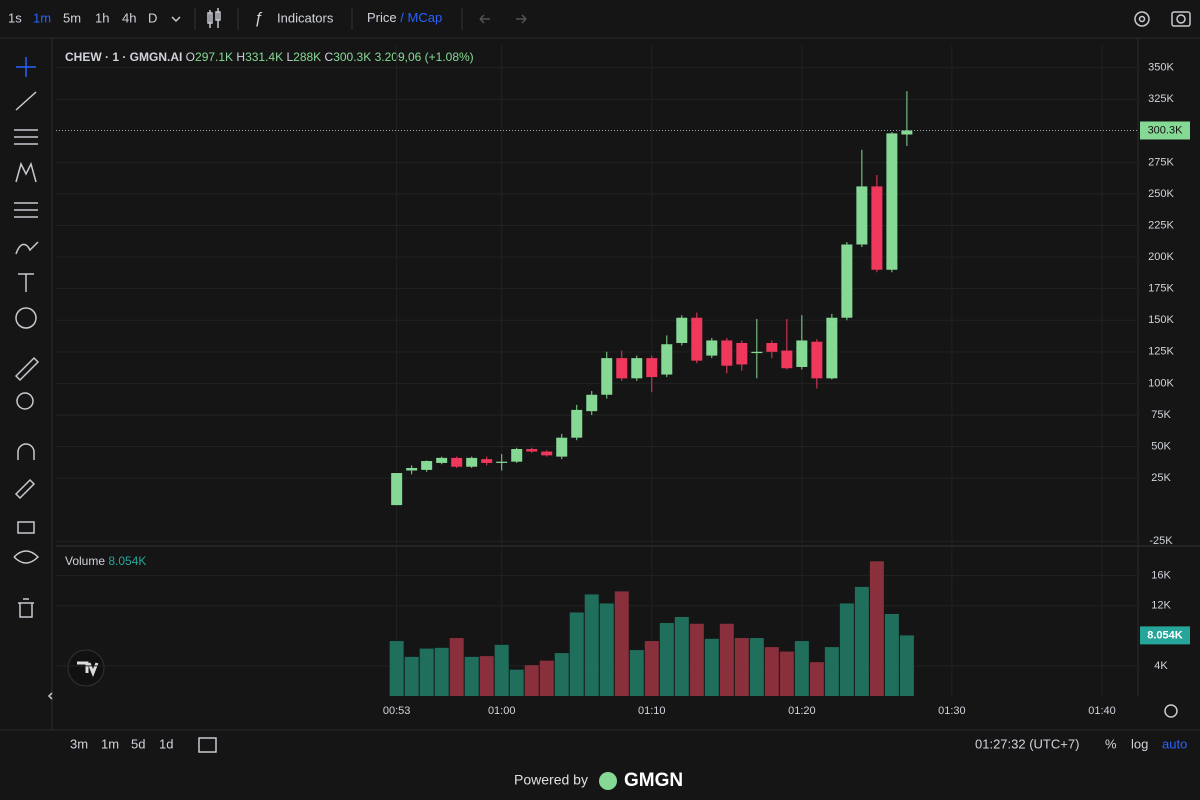 The height and width of the screenshot is (800, 1200). I want to click on collapse-toolbar, so click(50, 696).